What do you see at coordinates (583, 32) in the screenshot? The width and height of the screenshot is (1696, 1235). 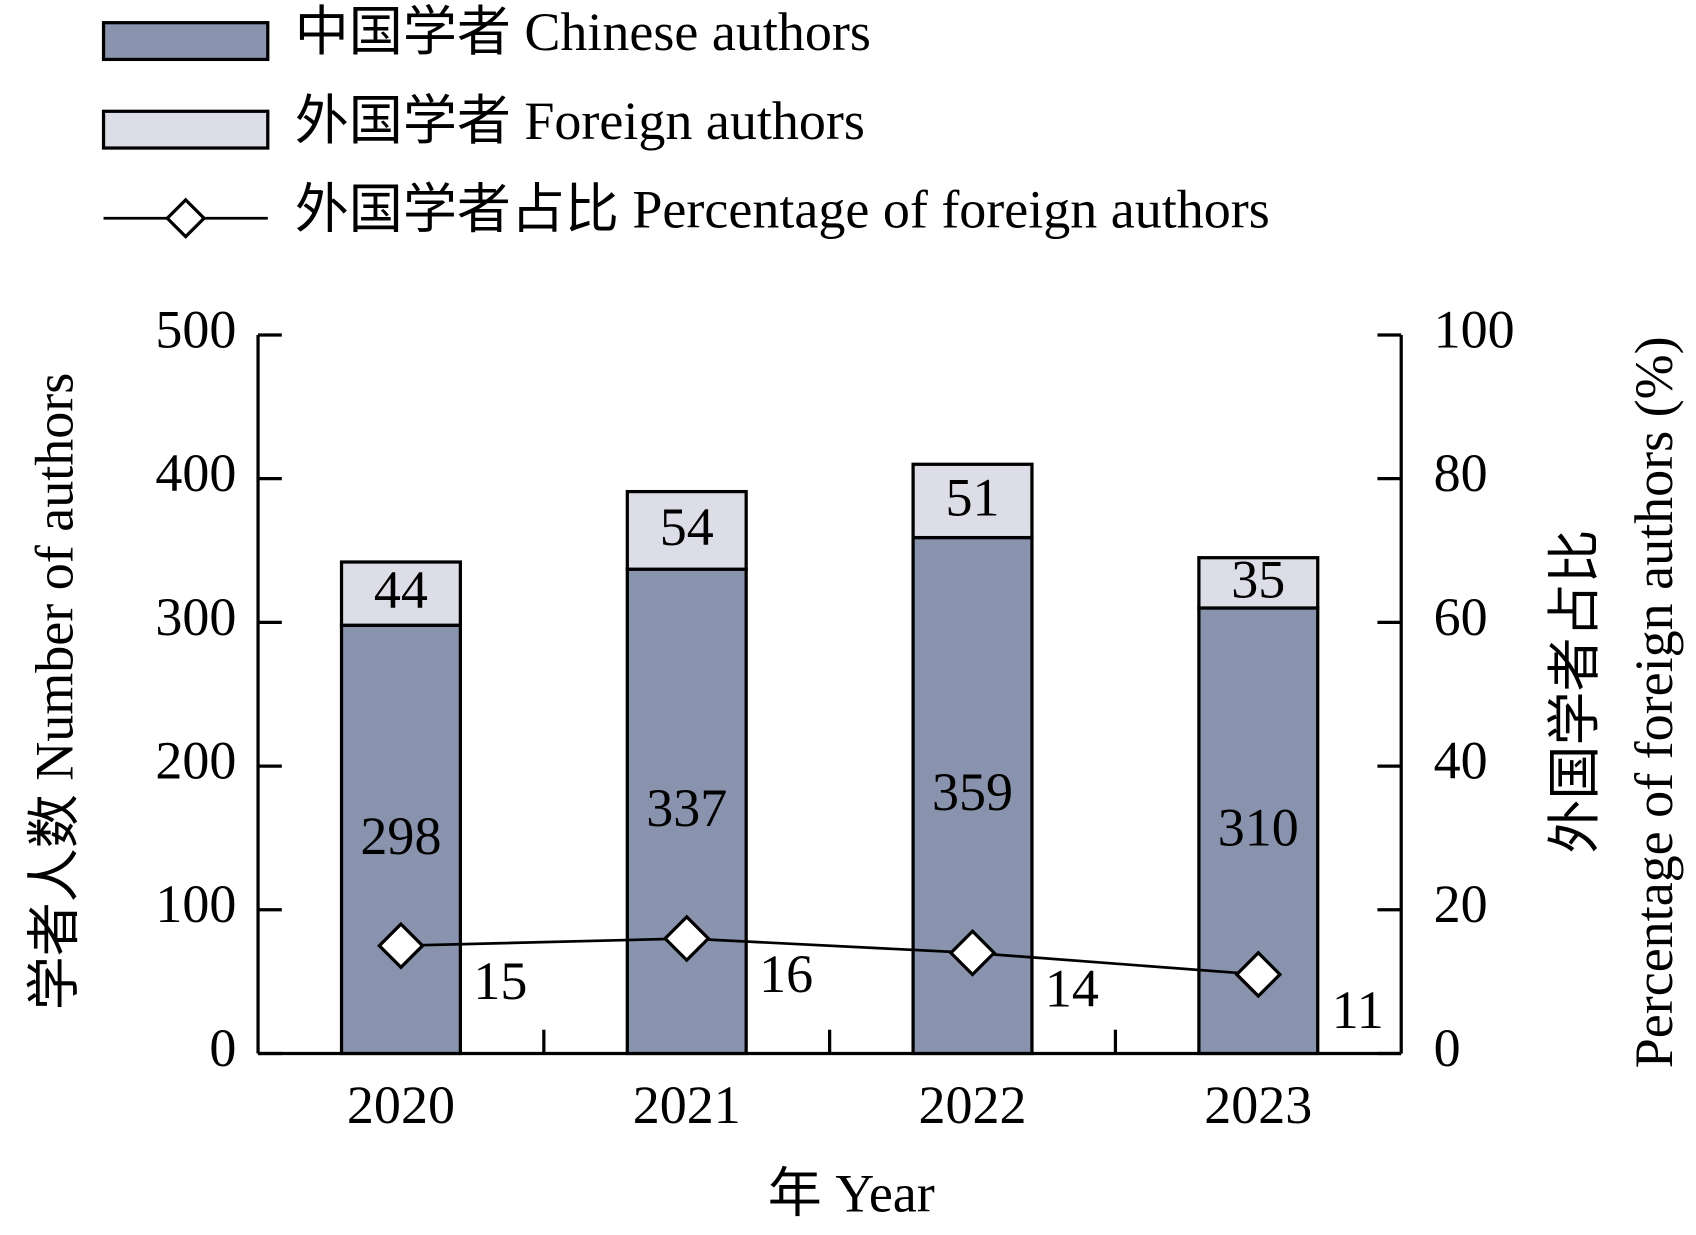 I see `legend-label: 中国学者 Chinese authors` at bounding box center [583, 32].